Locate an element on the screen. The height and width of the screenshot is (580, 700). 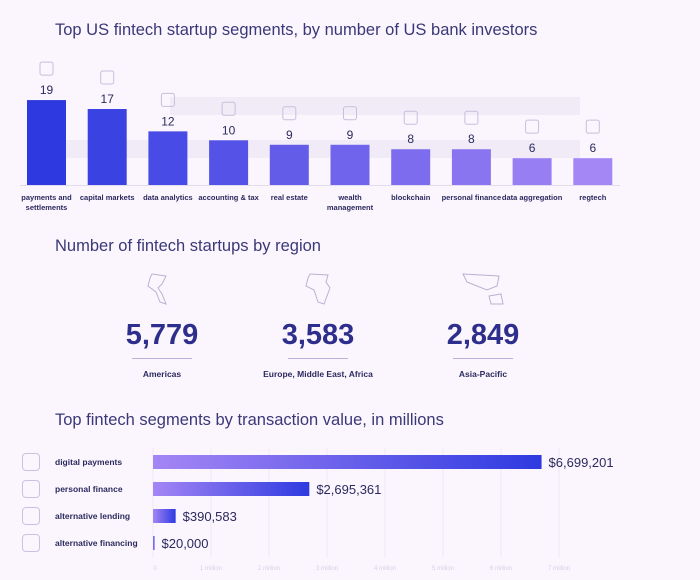
emea-map-icon is located at coordinates (318, 289).